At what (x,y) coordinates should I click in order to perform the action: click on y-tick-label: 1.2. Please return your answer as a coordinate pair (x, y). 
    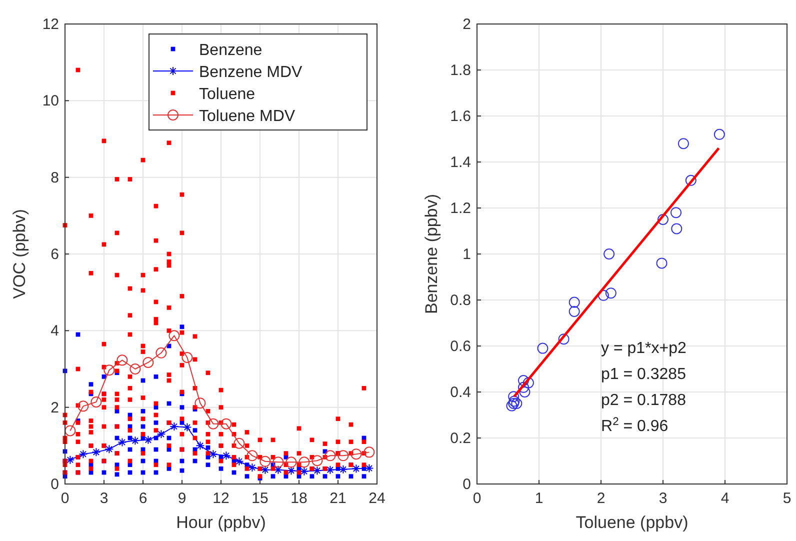
    Looking at the image, I should click on (460, 208).